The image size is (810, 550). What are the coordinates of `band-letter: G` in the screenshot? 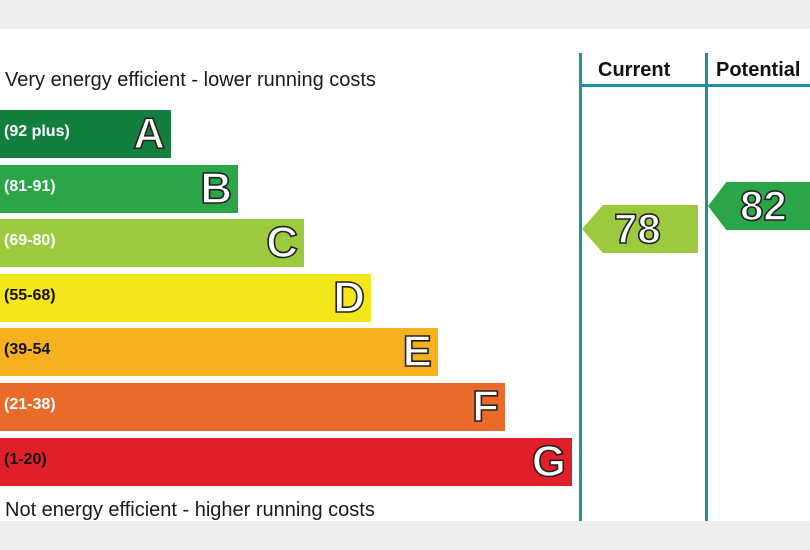 It's located at (549, 461).